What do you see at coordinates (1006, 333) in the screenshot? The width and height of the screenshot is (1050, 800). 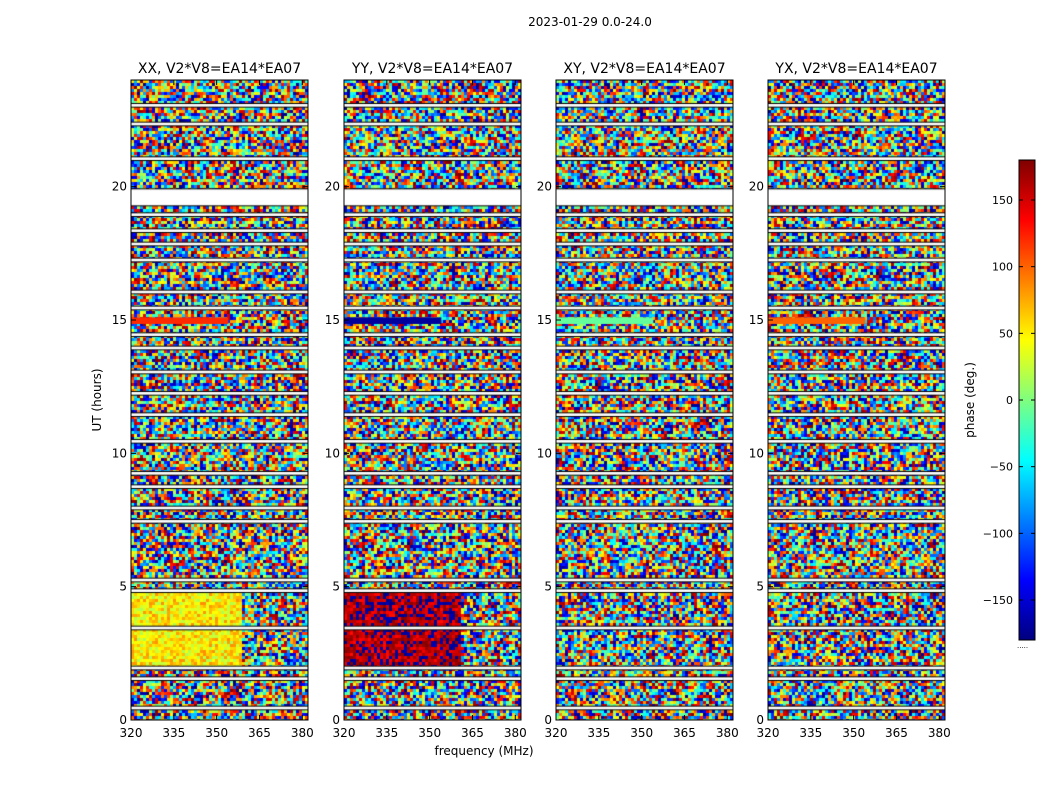 I see `colorbar-tick-label: 50` at bounding box center [1006, 333].